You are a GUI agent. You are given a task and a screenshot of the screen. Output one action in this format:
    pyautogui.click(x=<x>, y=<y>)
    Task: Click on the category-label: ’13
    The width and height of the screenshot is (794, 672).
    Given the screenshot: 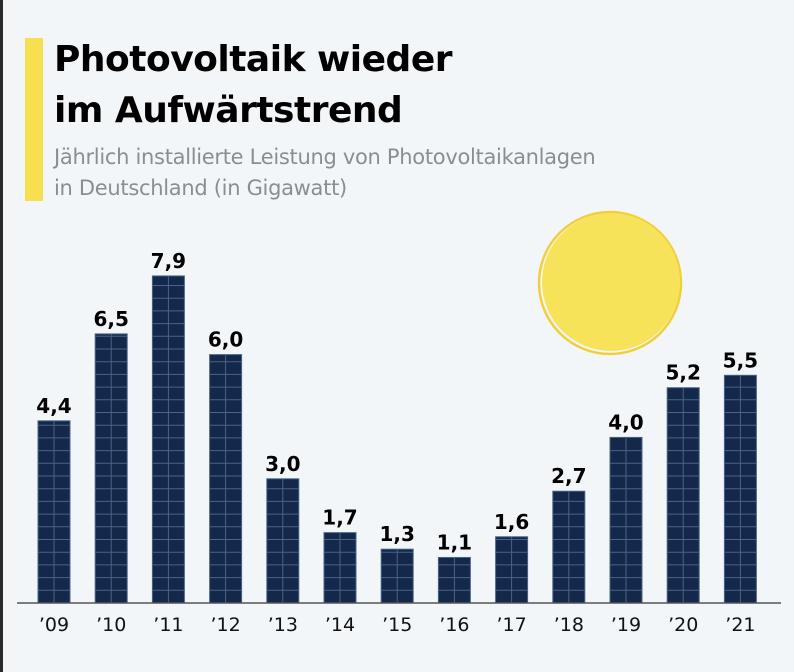 What is the action you would take?
    pyautogui.click(x=283, y=625)
    